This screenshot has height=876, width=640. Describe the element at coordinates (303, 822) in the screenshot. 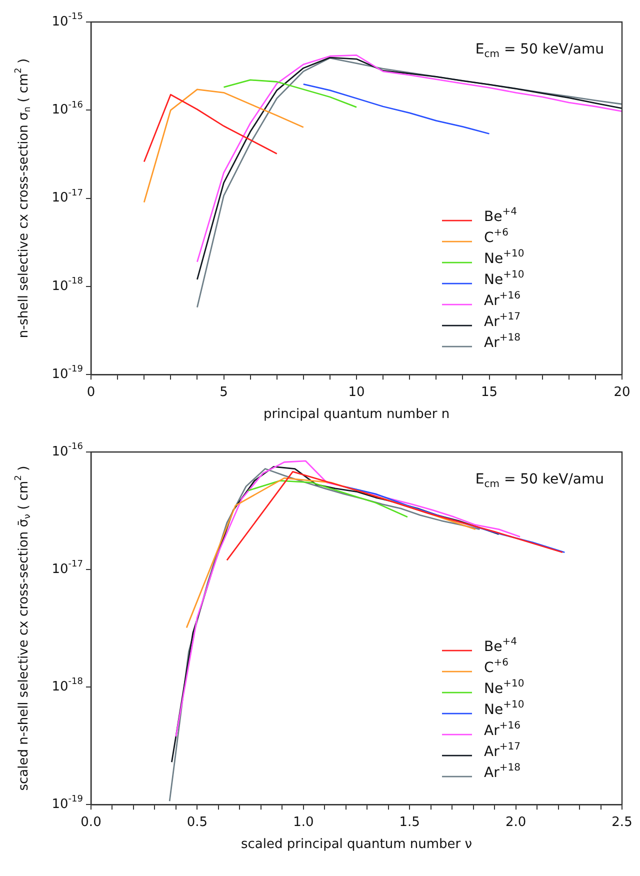

I see `x-tick-label: 1.0` at that location.